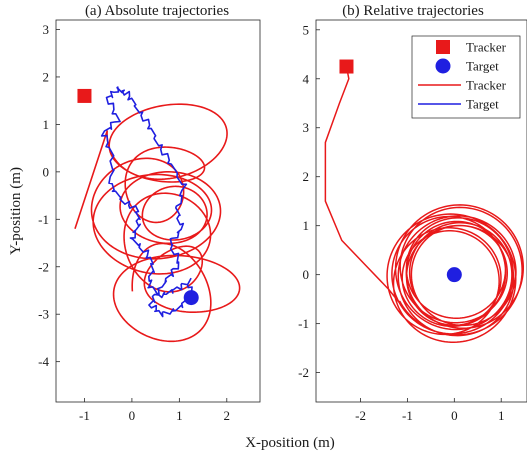  I want to click on y-axis-label: Y-position (m), so click(16, 211).